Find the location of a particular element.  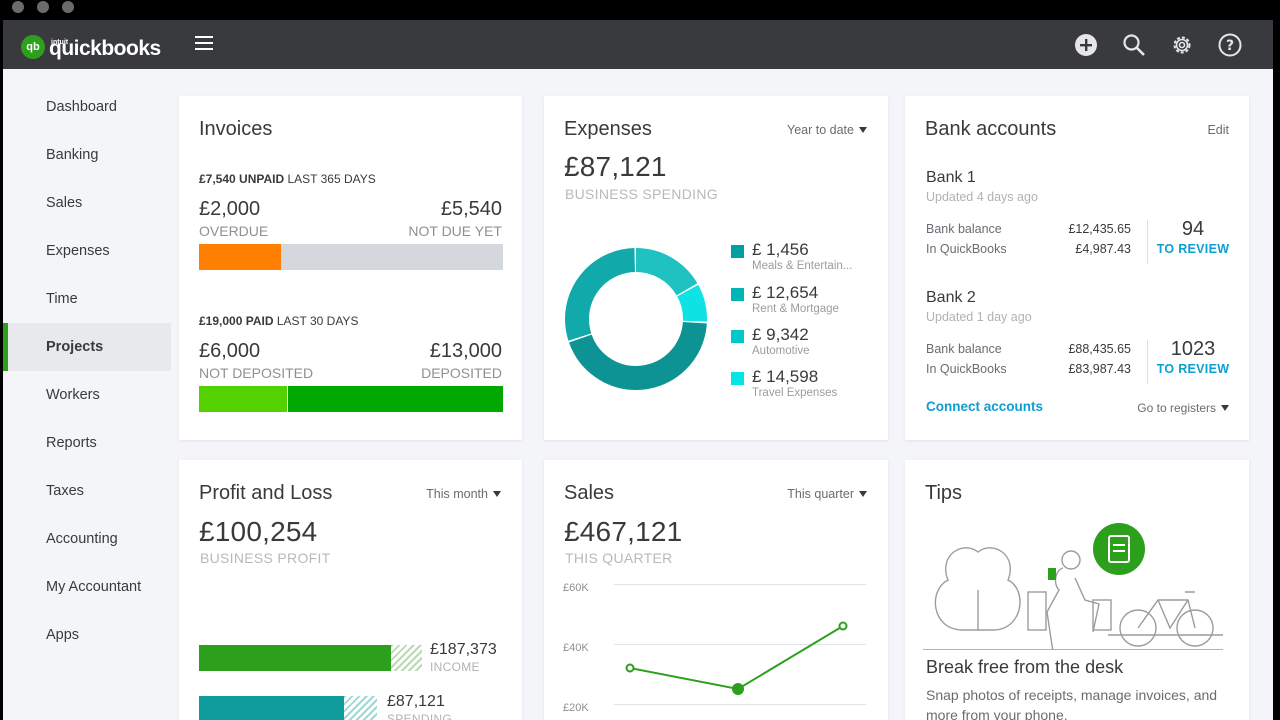

legend-category: Travel Expenses is located at coordinates (795, 393).